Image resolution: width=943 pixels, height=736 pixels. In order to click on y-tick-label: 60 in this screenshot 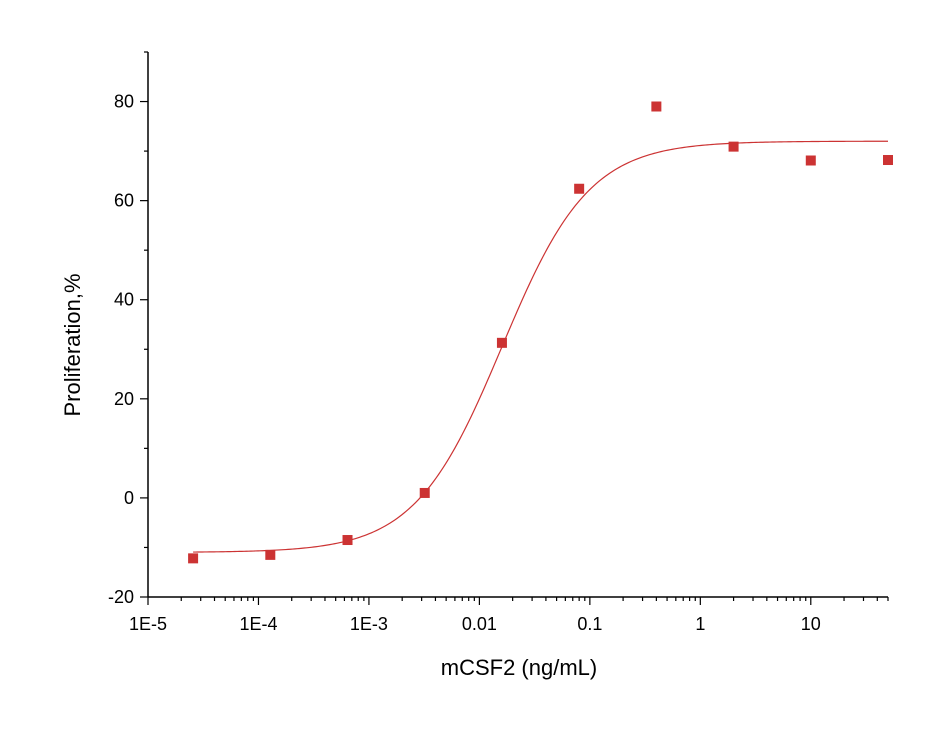, I will do `click(124, 201)`.